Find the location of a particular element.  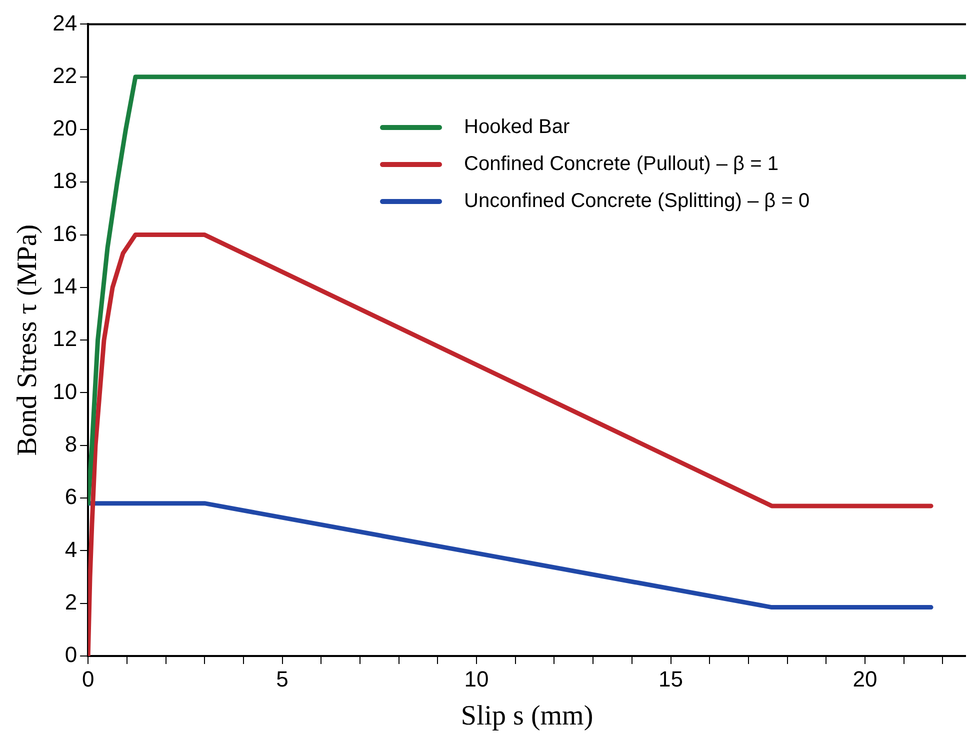

y-tick-label: 16 is located at coordinates (65, 233).